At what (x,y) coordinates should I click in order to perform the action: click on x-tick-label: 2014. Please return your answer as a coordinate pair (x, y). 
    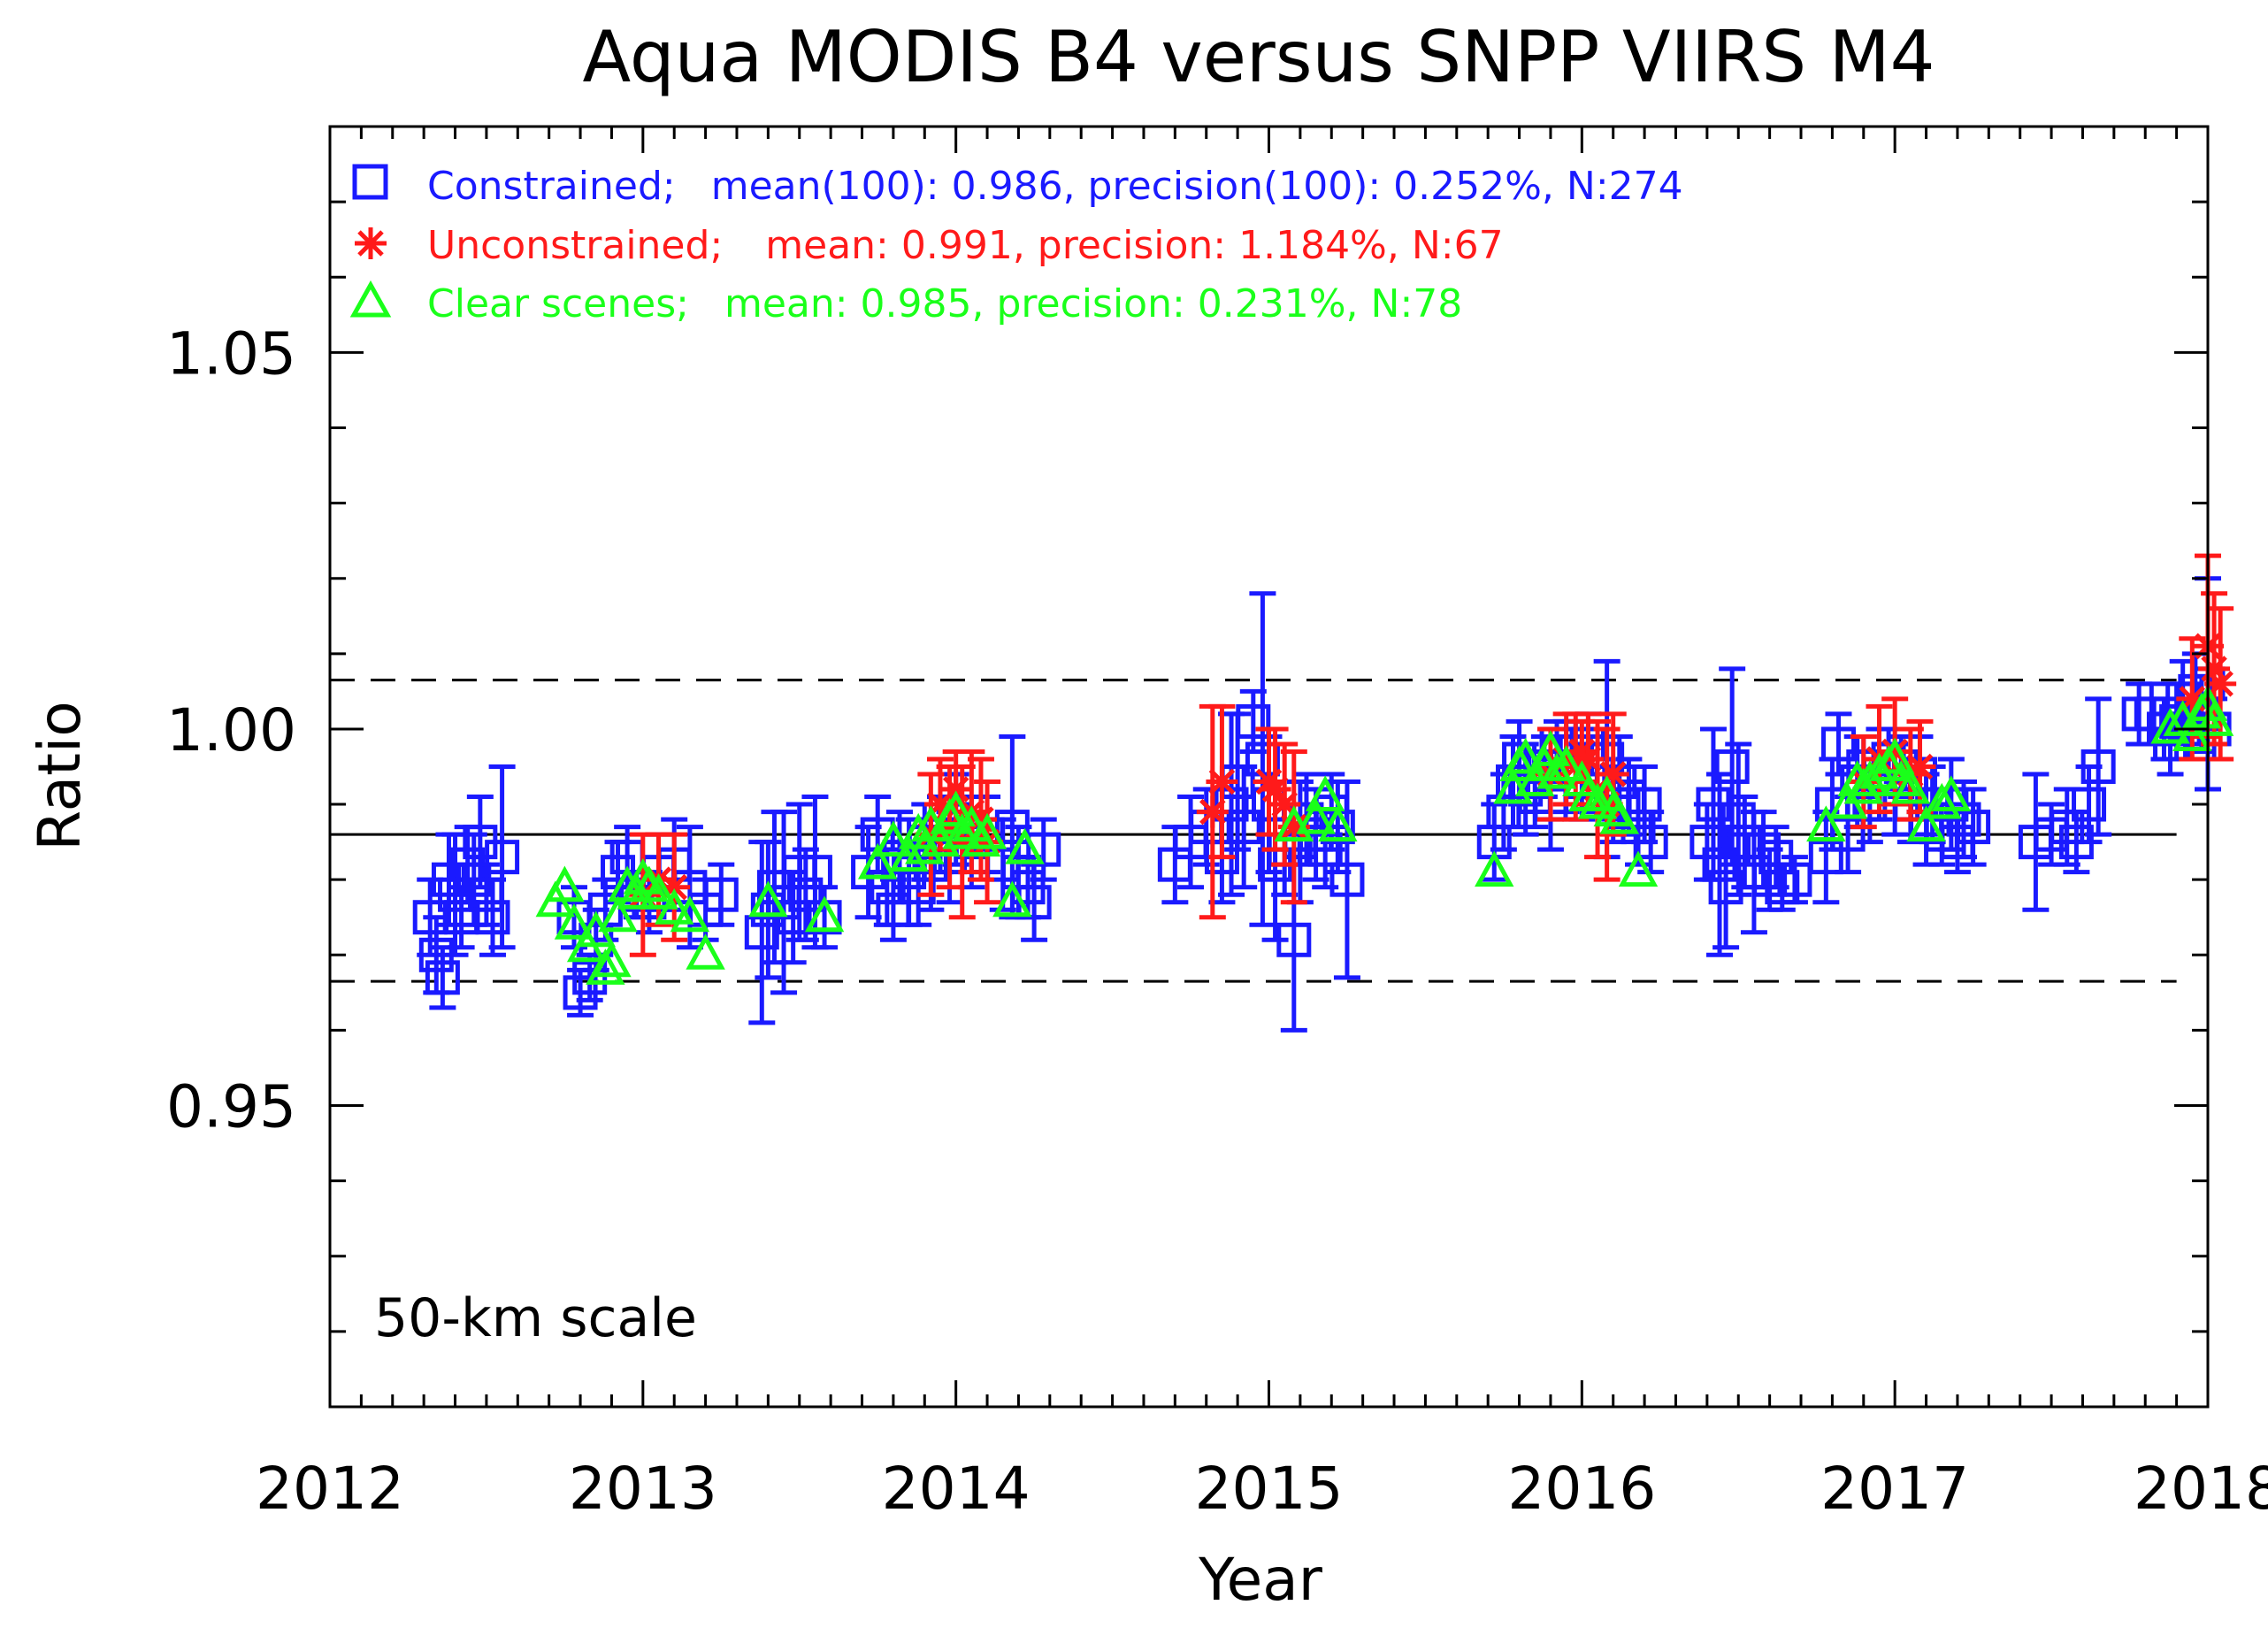
    Looking at the image, I should click on (957, 1489).